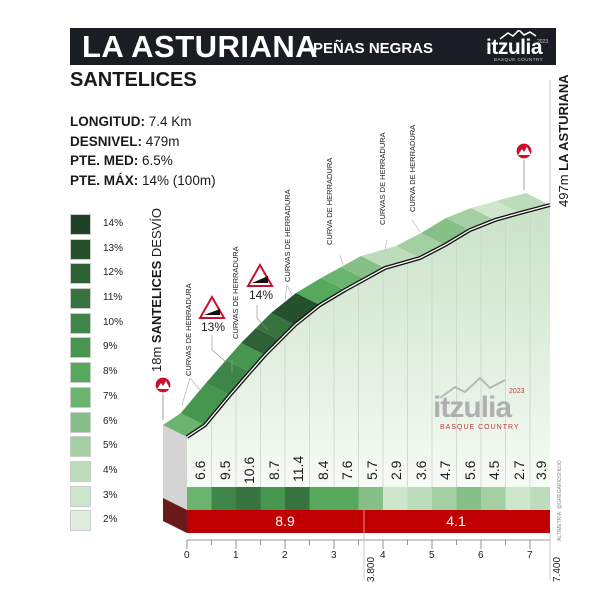  Describe the element at coordinates (368, 498) in the screenshot. I see `segment-gradient-bar` at that location.